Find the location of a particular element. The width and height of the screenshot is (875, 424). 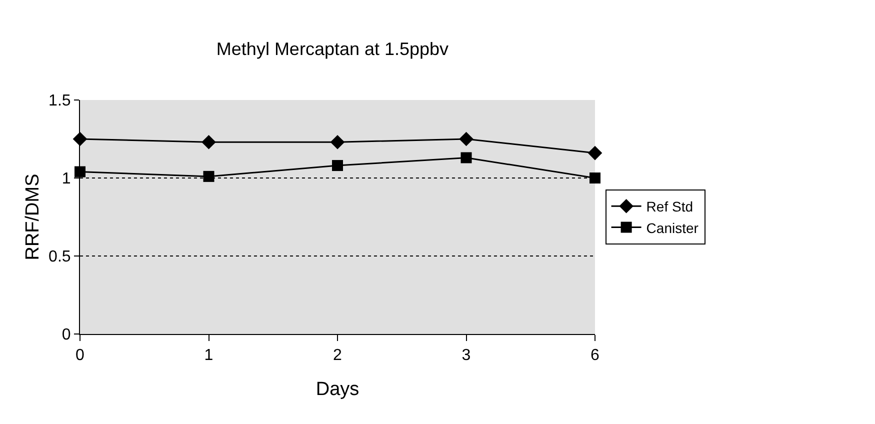

x-tick-label: 0 is located at coordinates (80, 355).